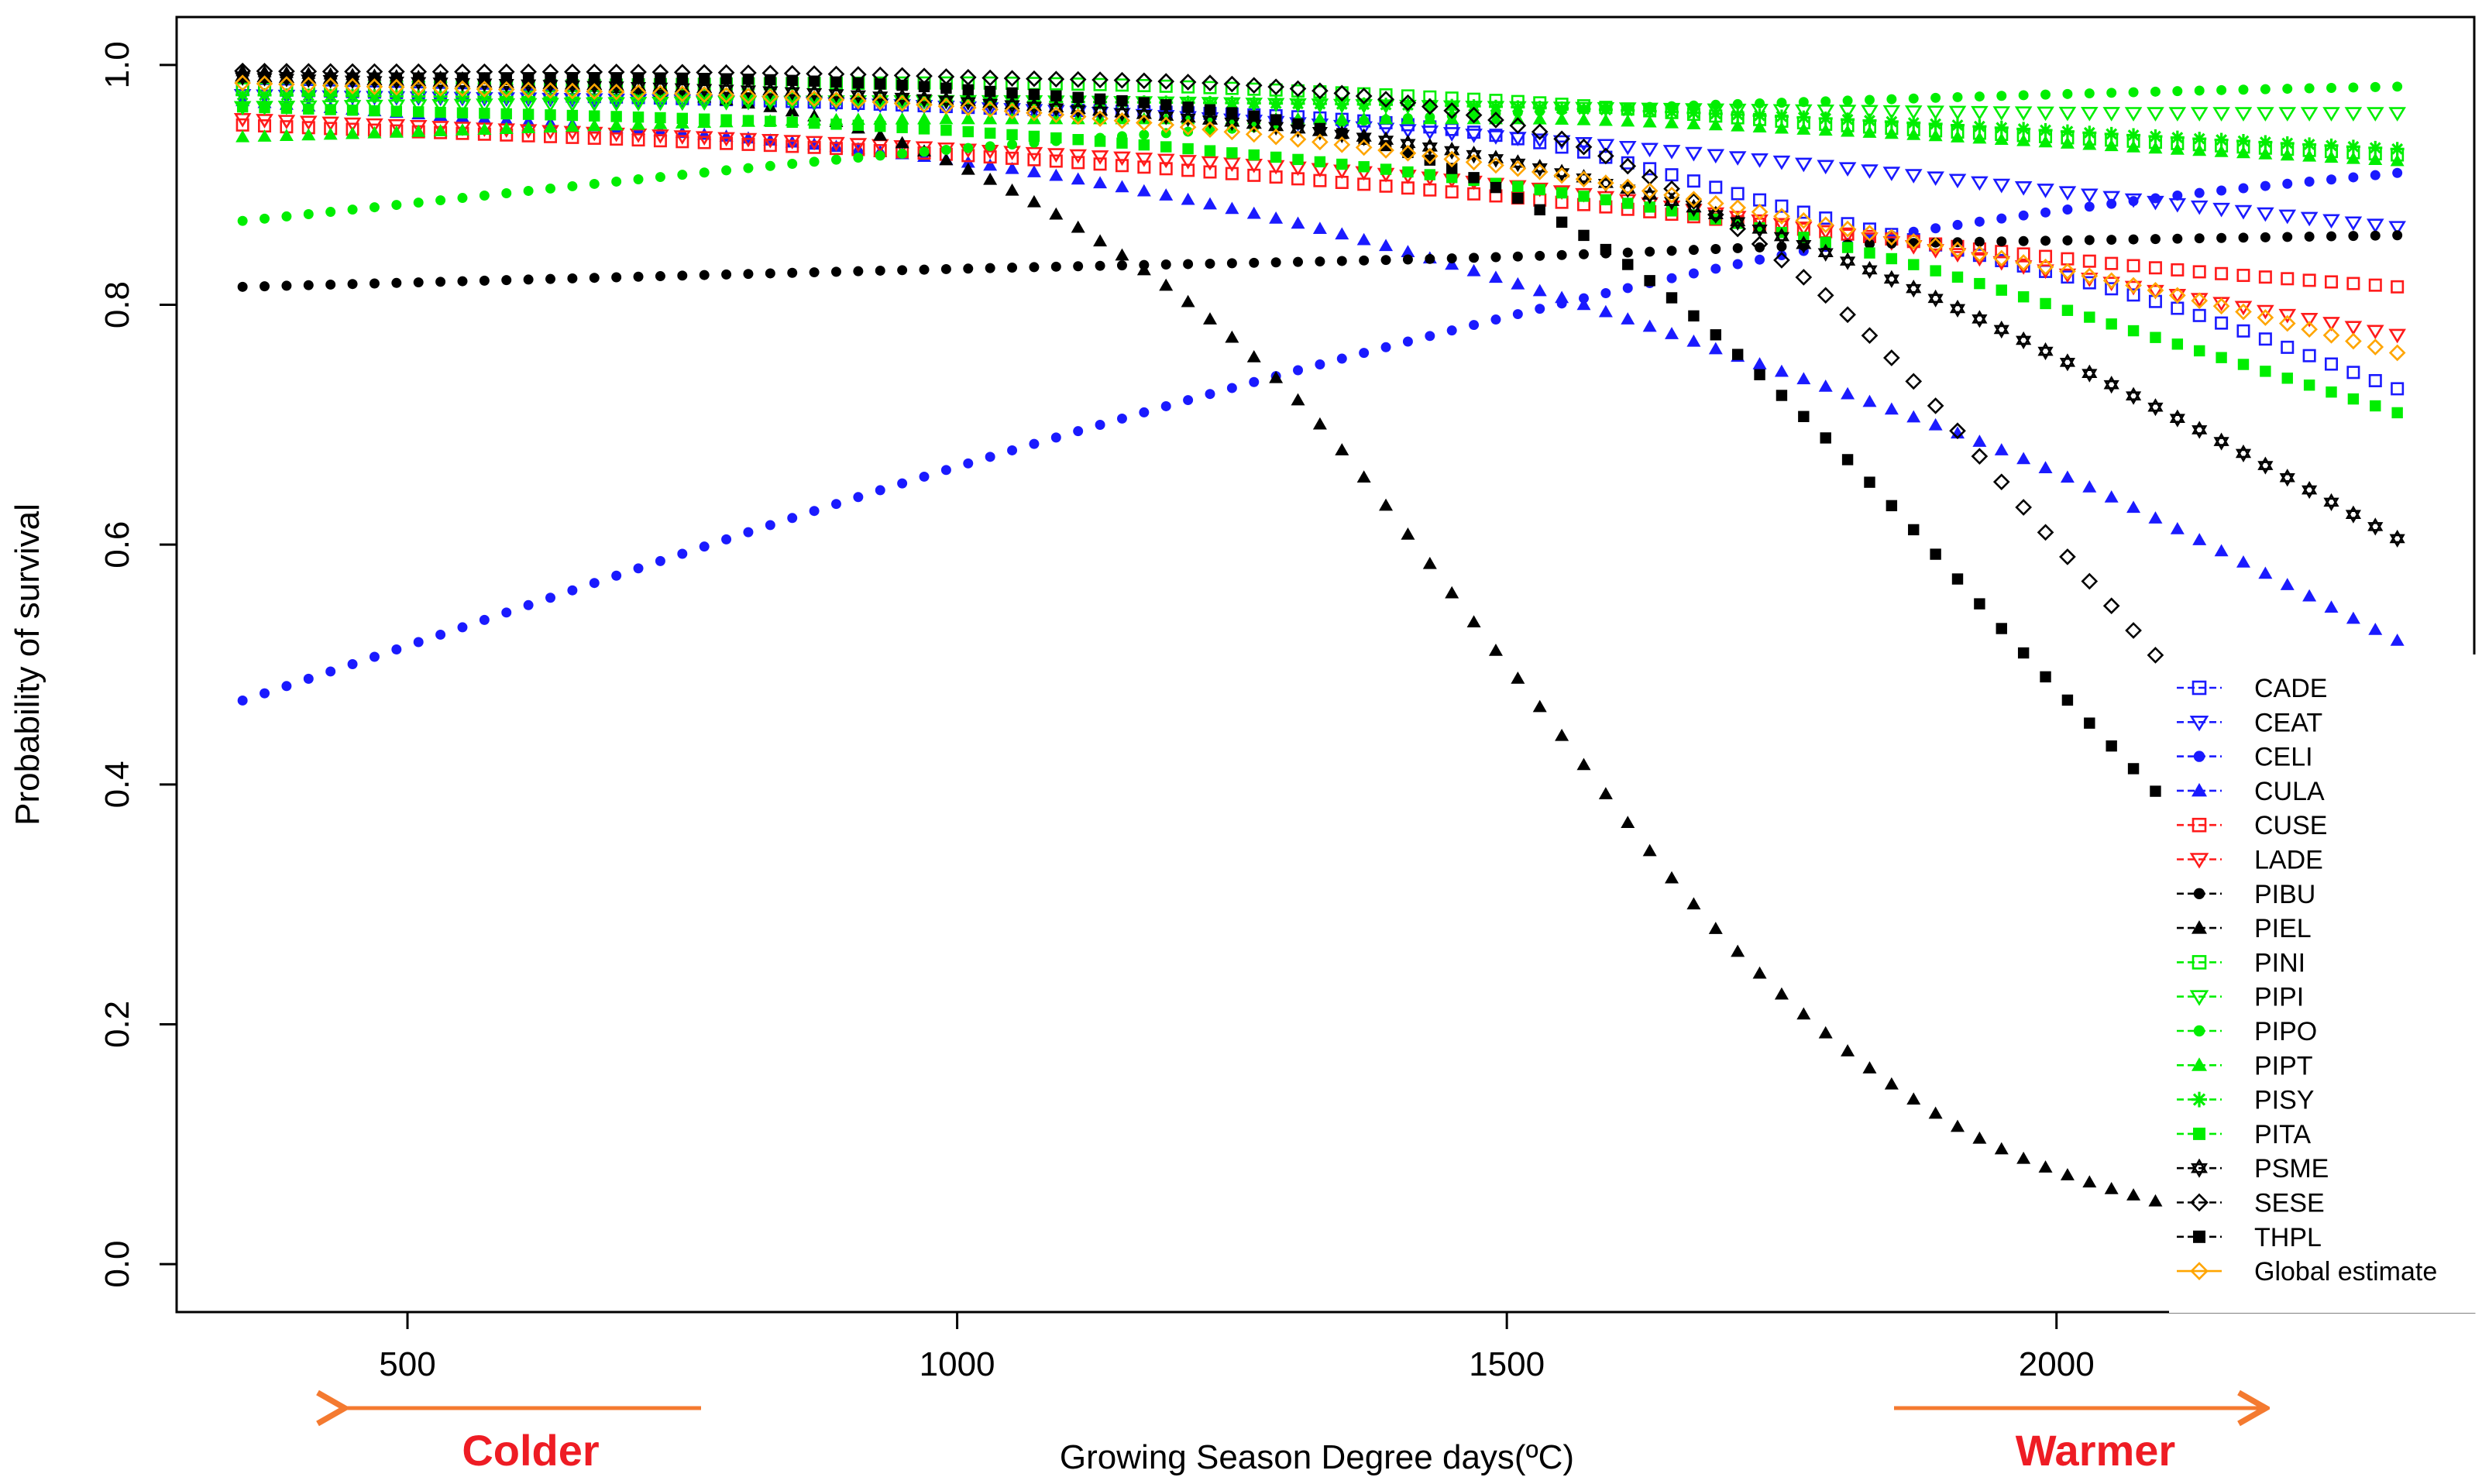 The image size is (2482, 1484). What do you see at coordinates (2244, 929) in the screenshot?
I see `legend-item: PIEL` at bounding box center [2244, 929].